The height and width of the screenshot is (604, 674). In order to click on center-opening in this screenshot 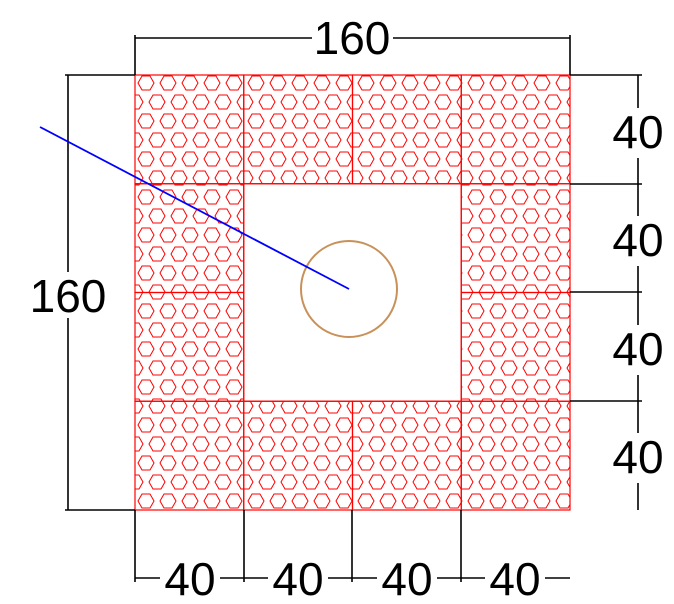, I will do `click(352, 292)`.